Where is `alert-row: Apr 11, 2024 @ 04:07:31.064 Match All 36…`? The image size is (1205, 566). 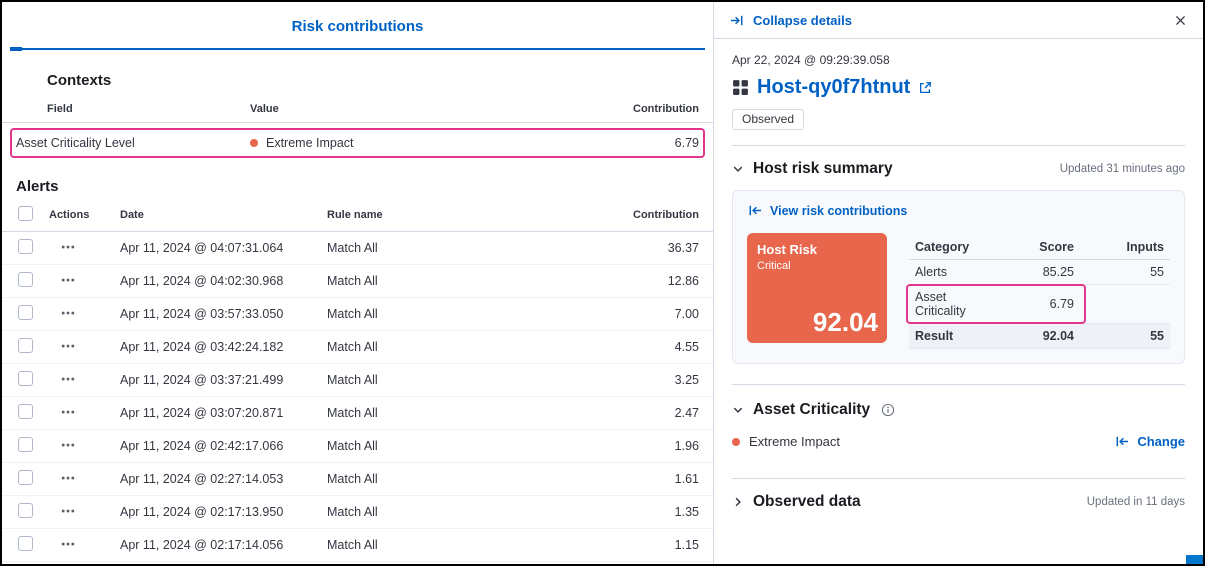
alert-row: Apr 11, 2024 @ 04:07:31.064 Match All 36… is located at coordinates (357, 248).